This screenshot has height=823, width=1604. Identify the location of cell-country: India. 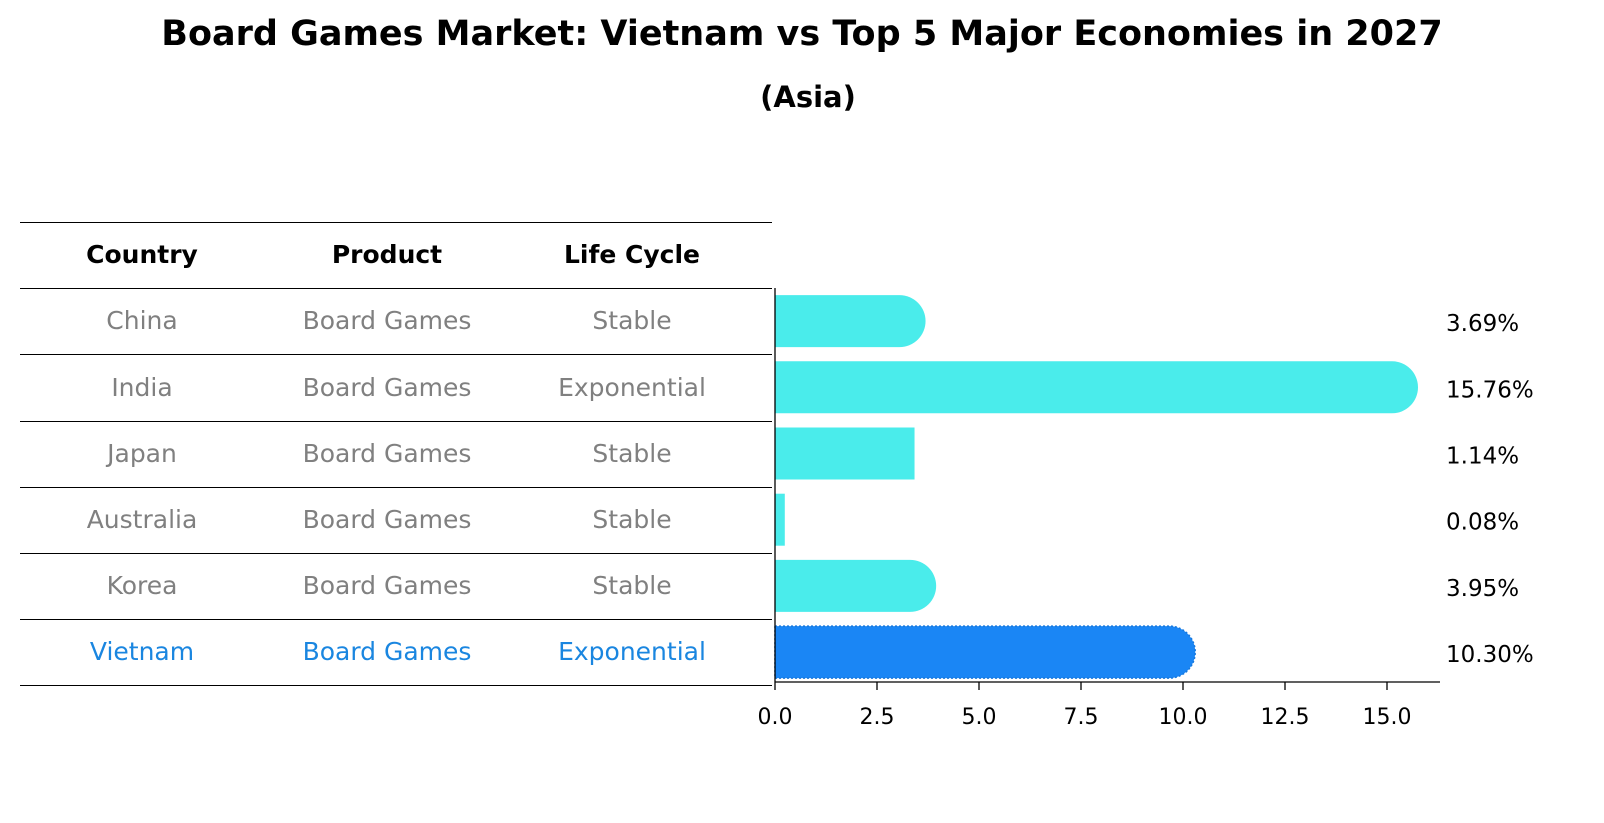
(142, 387).